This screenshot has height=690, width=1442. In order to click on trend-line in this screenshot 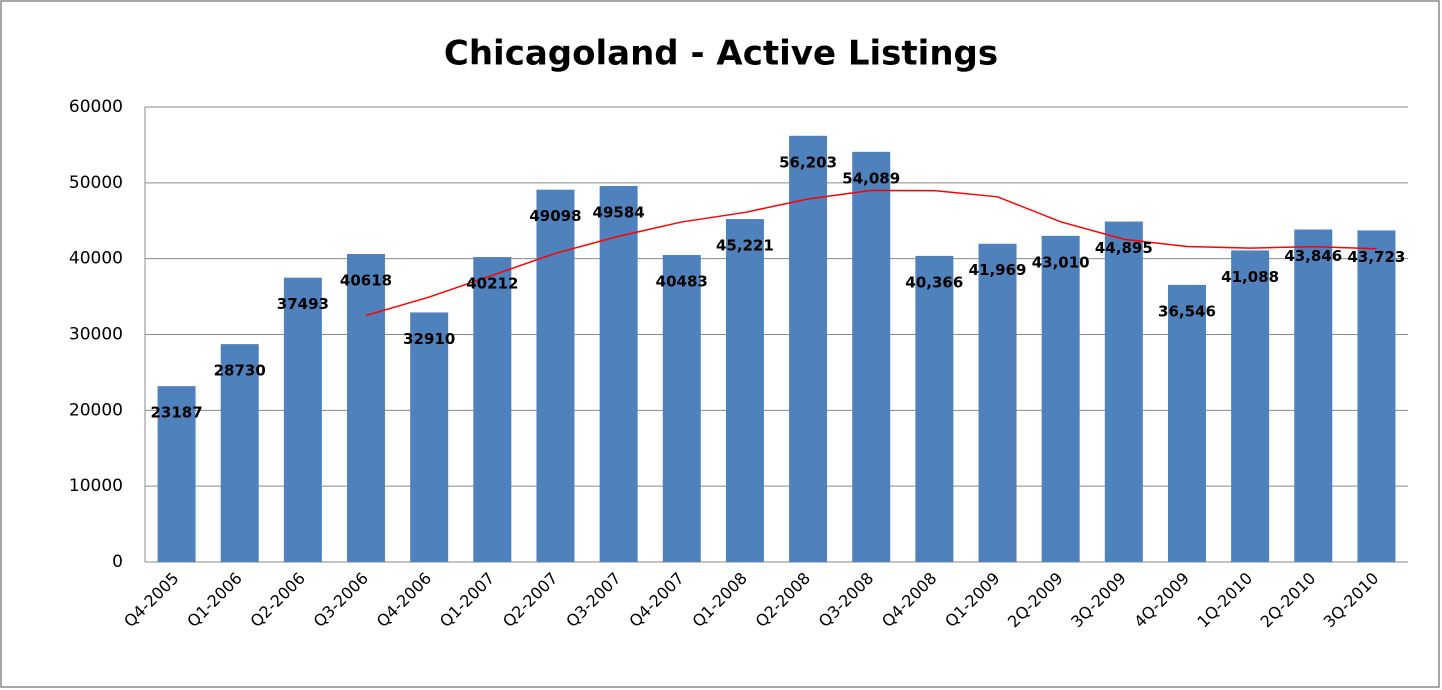, I will do `click(871, 253)`.